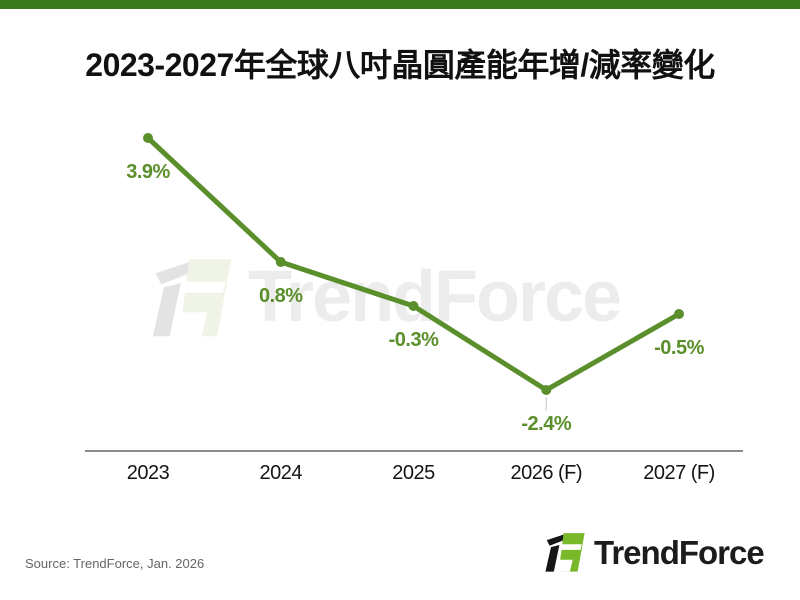 This screenshot has width=800, height=600. Describe the element at coordinates (679, 552) in the screenshot. I see `trendforce-logo-text: TrendForce` at that location.